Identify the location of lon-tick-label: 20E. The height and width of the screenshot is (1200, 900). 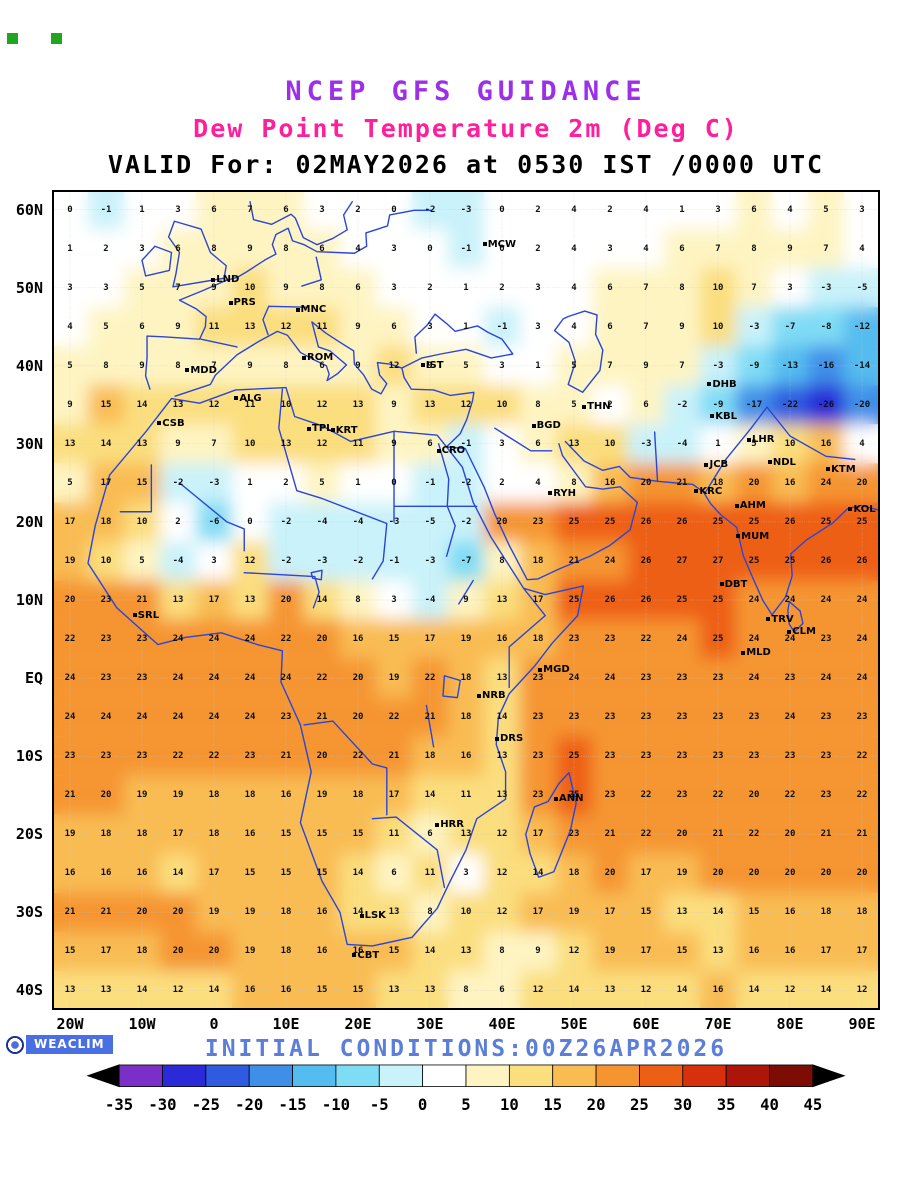
(358, 1024).